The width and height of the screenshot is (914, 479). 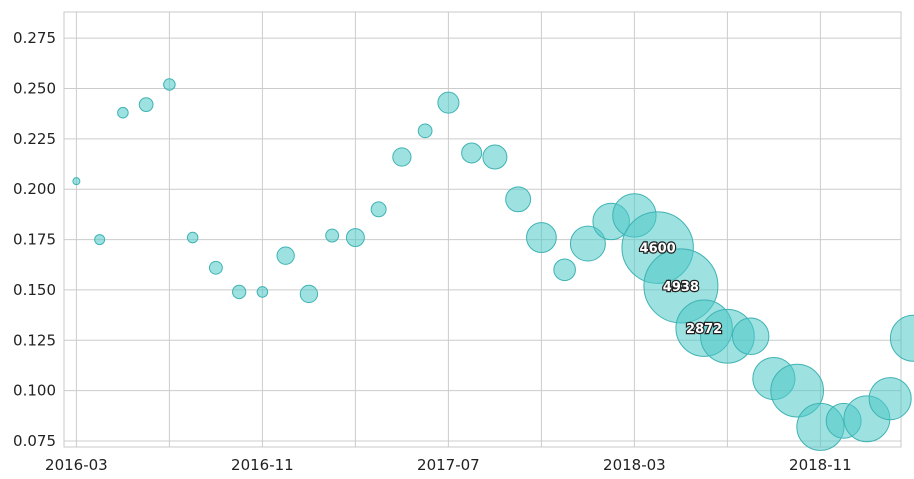 I want to click on data-label: 4938, so click(x=681, y=287).